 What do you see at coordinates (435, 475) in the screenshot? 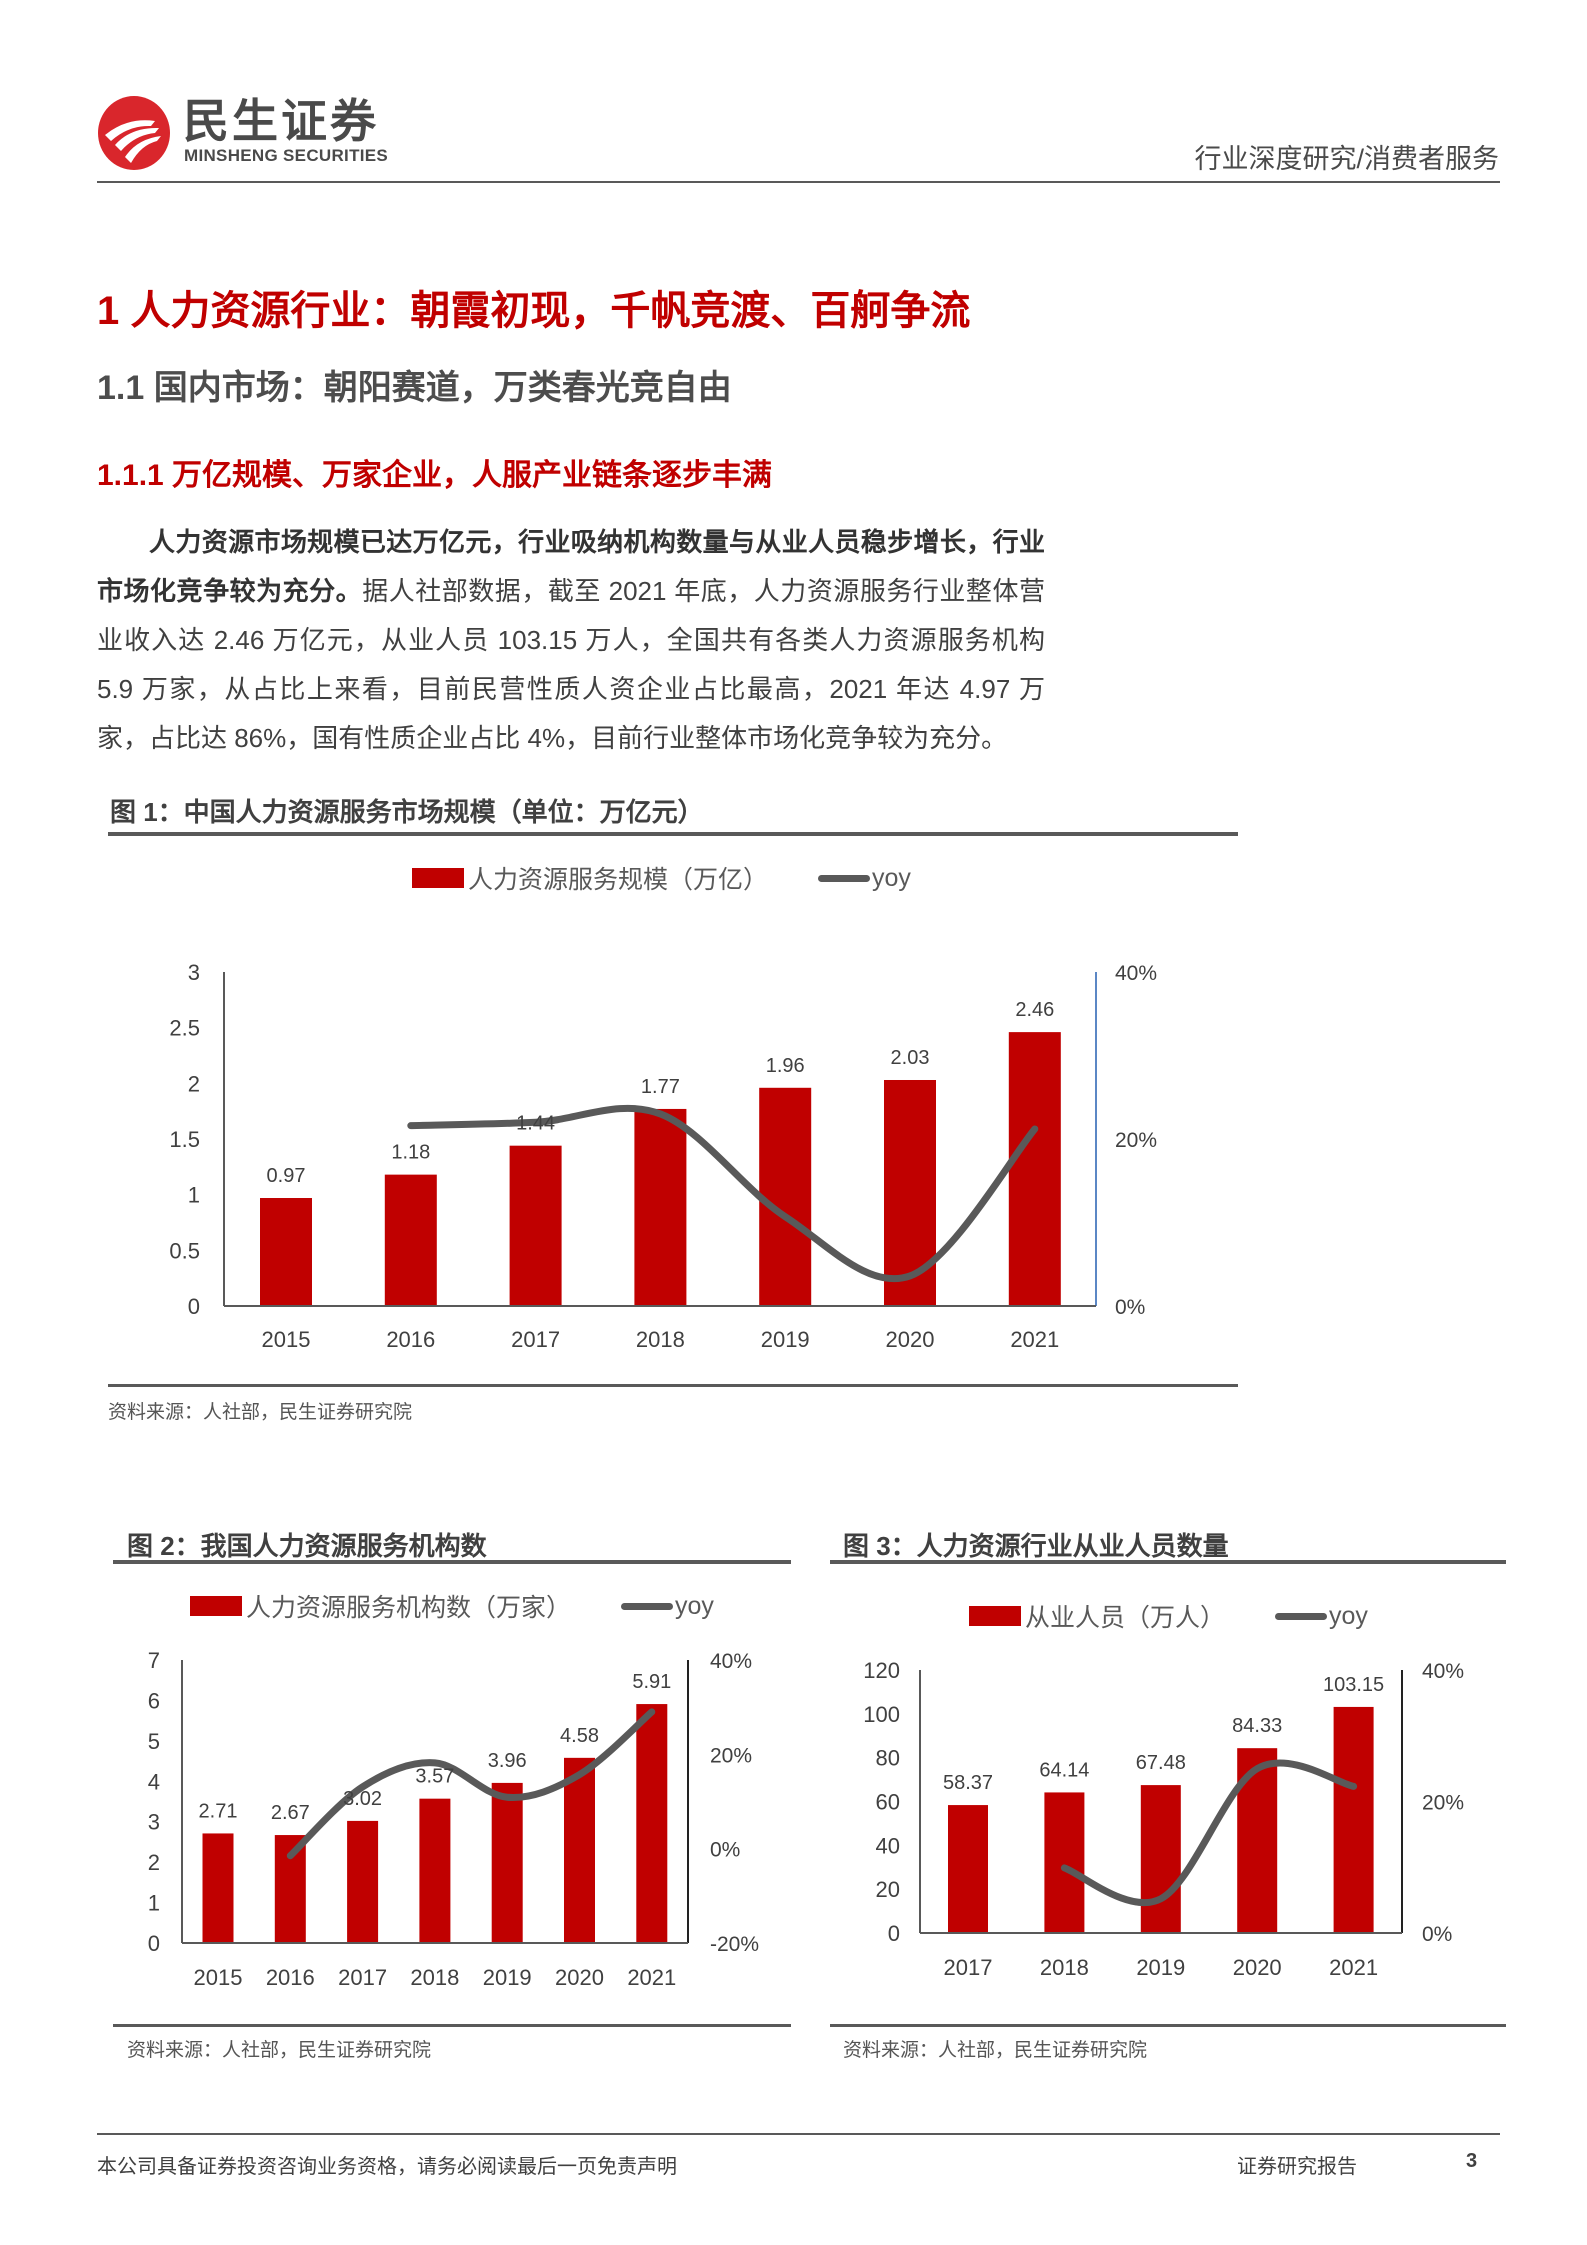
I see `section-heading-1-1-1: 1.1.1 万亿规模、万家企业，人服产业链条逐步丰满` at bounding box center [435, 475].